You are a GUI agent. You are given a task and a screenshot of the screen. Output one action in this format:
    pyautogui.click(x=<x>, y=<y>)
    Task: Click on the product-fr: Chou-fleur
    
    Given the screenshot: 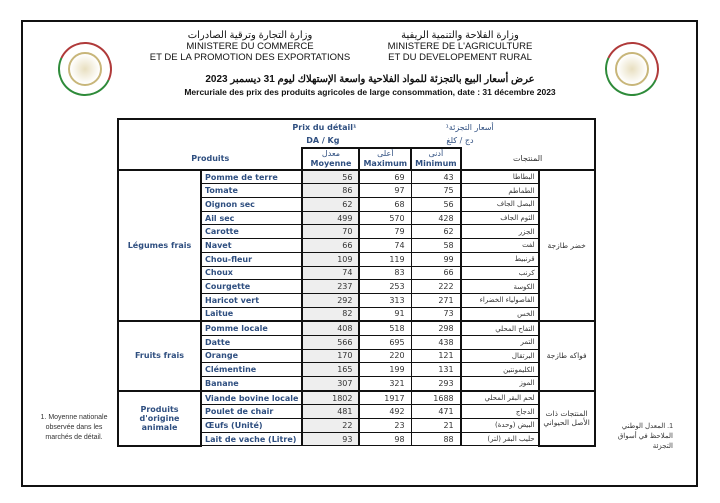 What is the action you would take?
    pyautogui.click(x=251, y=259)
    